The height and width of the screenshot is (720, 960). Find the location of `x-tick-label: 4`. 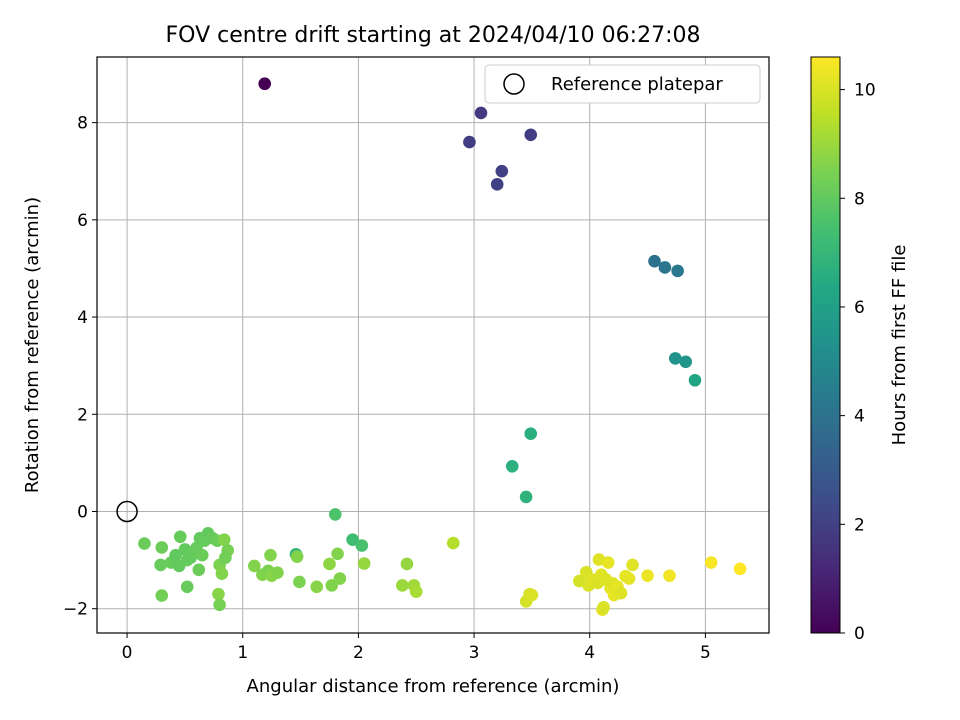

x-tick-label: 4 is located at coordinates (589, 653).